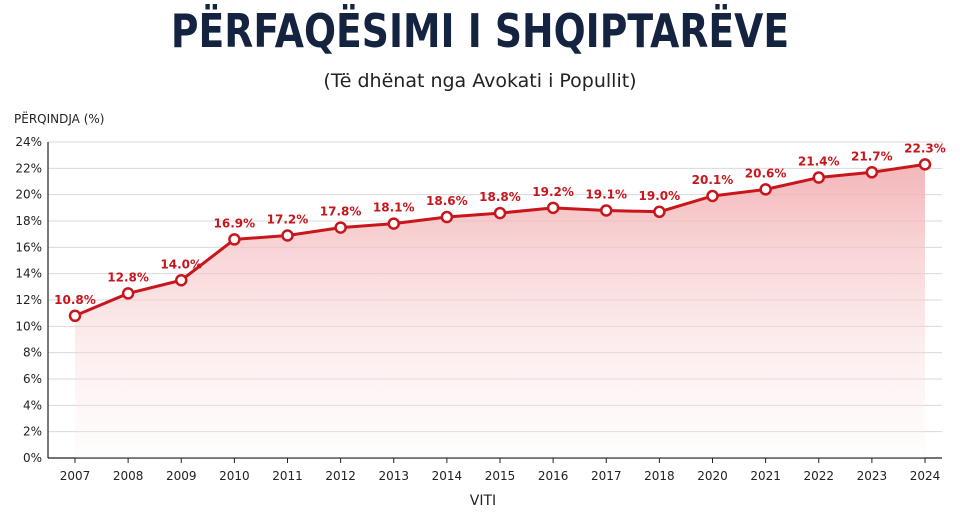 This screenshot has height=527, width=960. What do you see at coordinates (75, 300) in the screenshot?
I see `data-label: 10.8%` at bounding box center [75, 300].